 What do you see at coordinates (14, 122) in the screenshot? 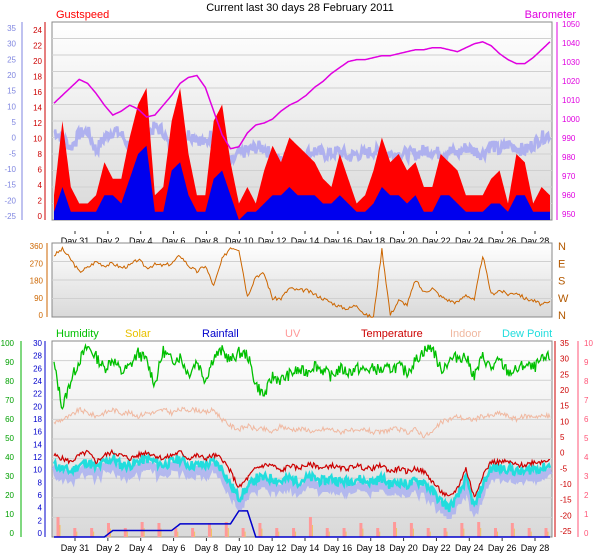
I see `wind-chill-tick-label: 5` at bounding box center [14, 122].